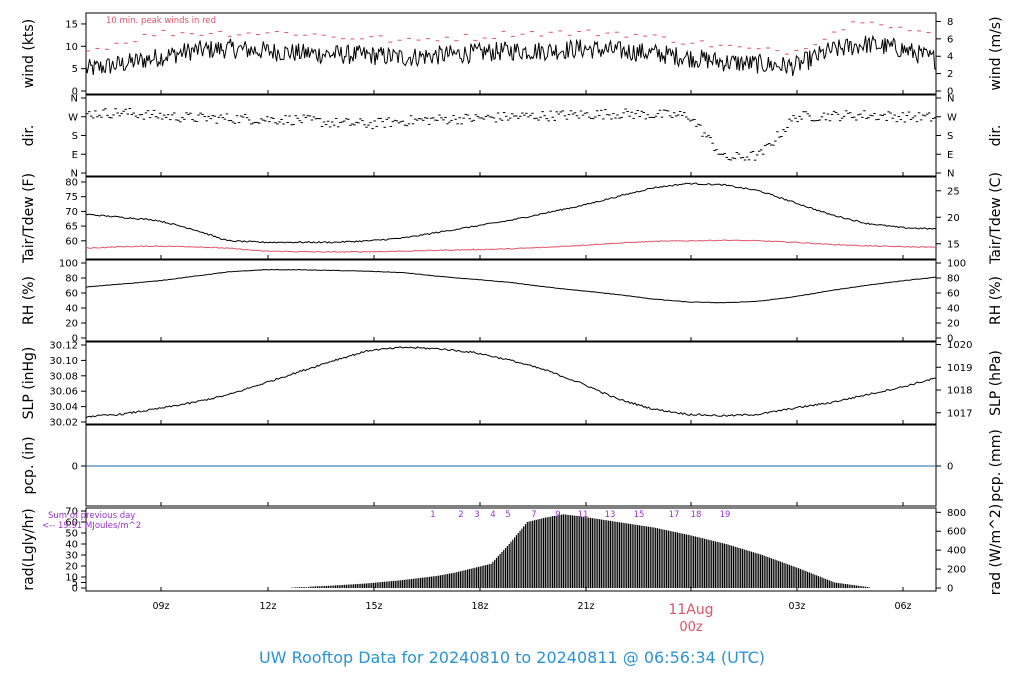 The image size is (1024, 700). Describe the element at coordinates (950, 74) in the screenshot. I see `y-tick-label: 2` at that location.